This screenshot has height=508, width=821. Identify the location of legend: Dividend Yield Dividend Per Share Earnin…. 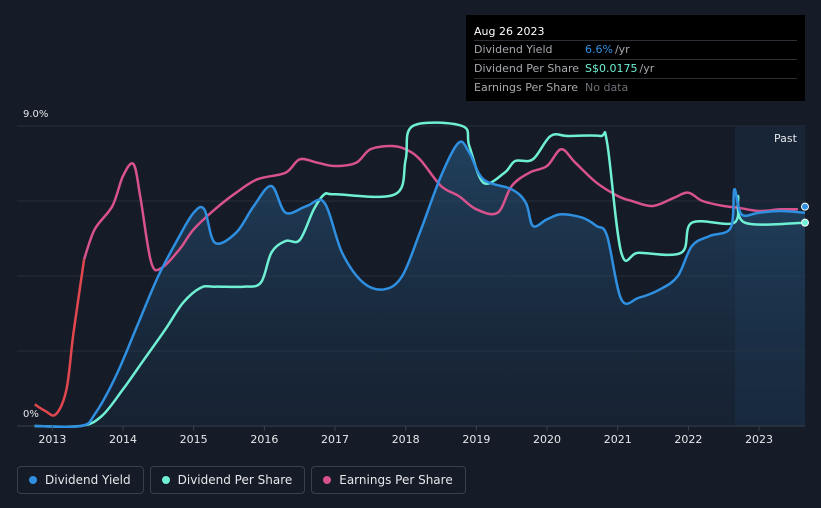
(241, 480).